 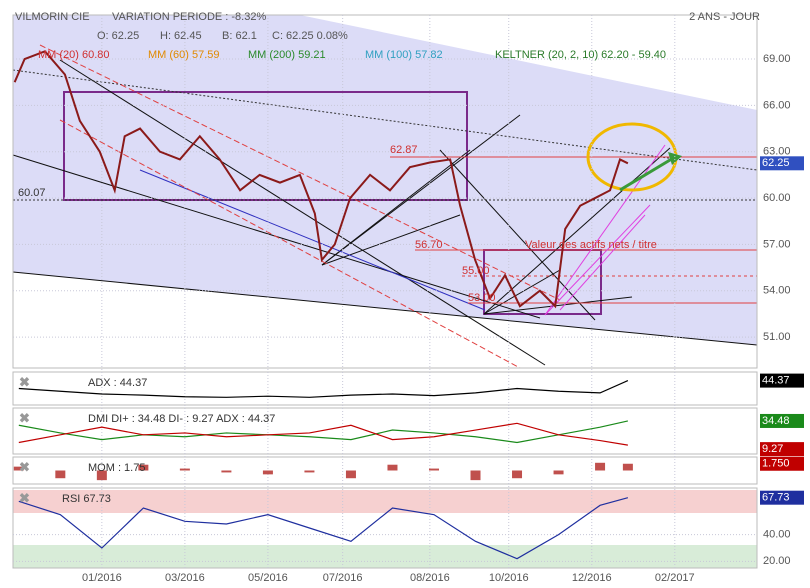 I want to click on x-tick-label: 12/2016, so click(x=592, y=578).